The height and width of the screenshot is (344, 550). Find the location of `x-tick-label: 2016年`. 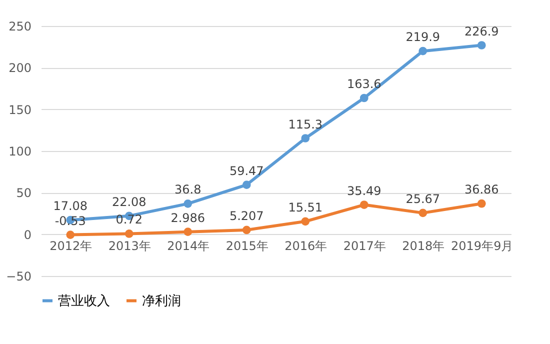

x-tick-label: 2016年 is located at coordinates (306, 245).